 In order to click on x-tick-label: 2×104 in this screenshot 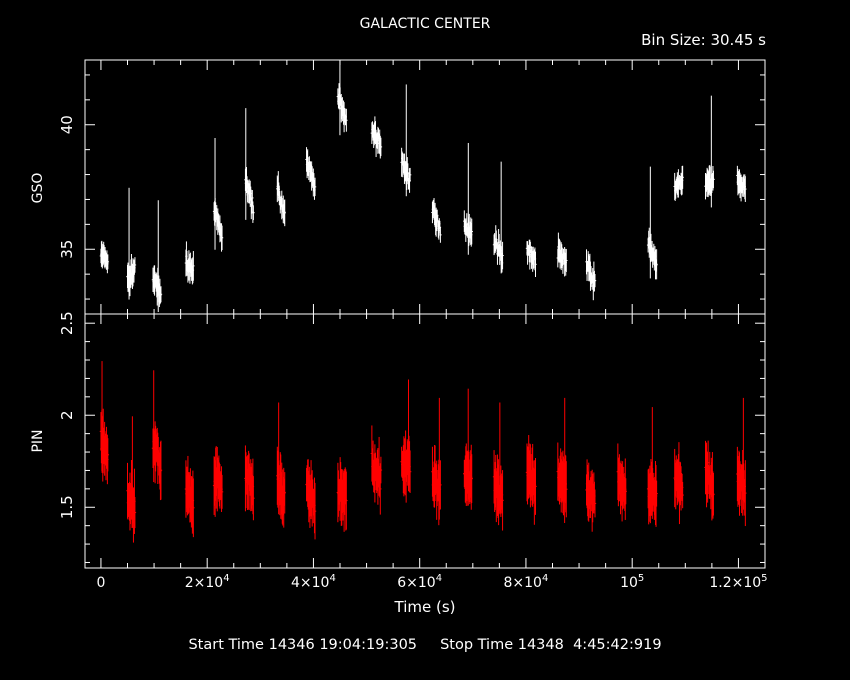, I will do `click(207, 582)`.